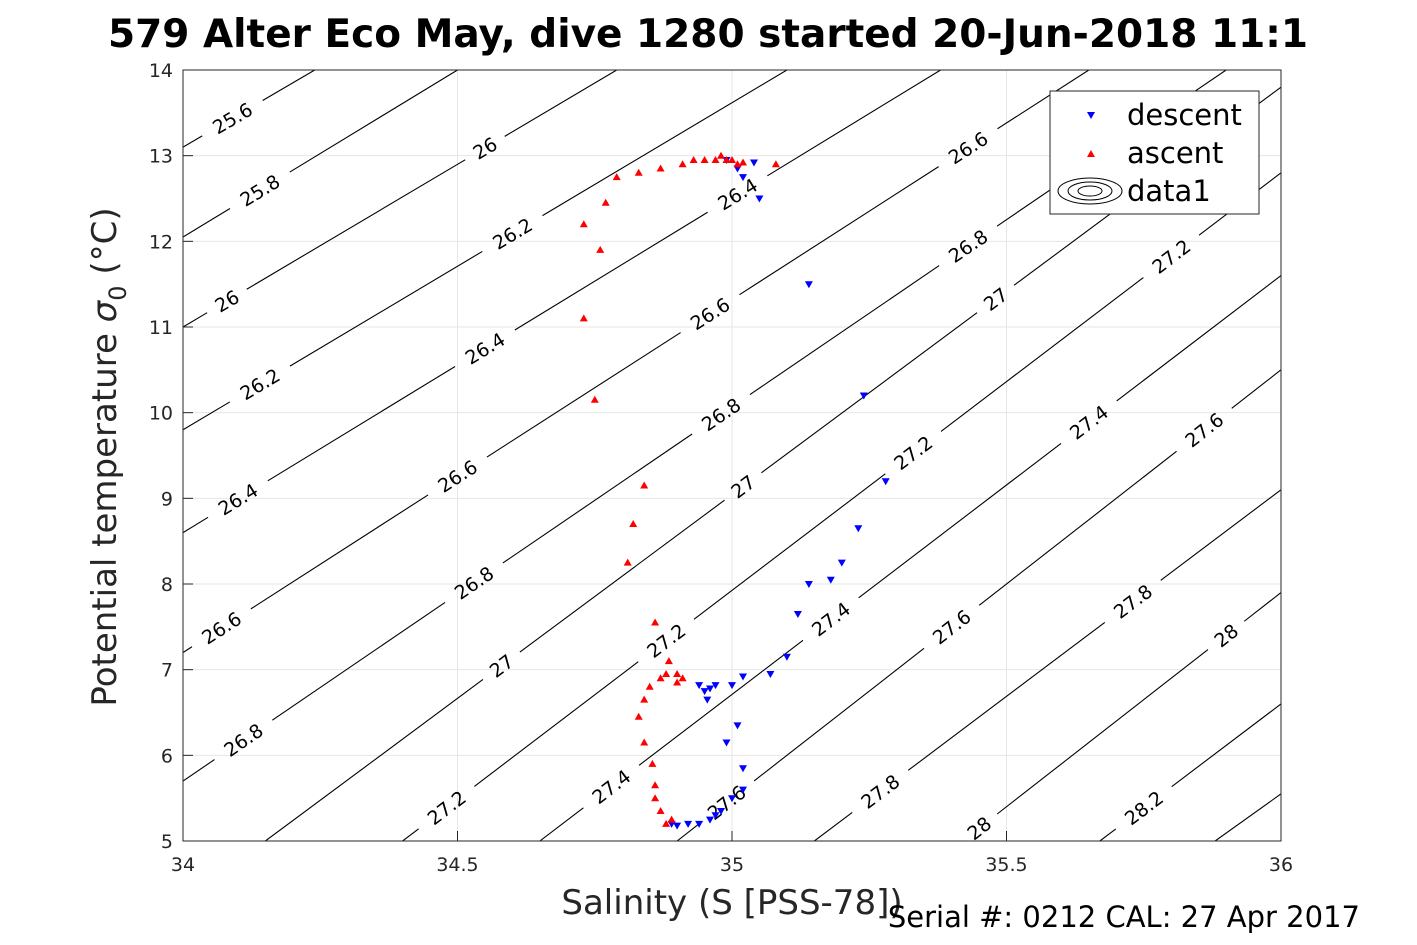 This screenshot has height=945, width=1417. Describe the element at coordinates (167, 842) in the screenshot. I see `y-tick-label: 5` at that location.